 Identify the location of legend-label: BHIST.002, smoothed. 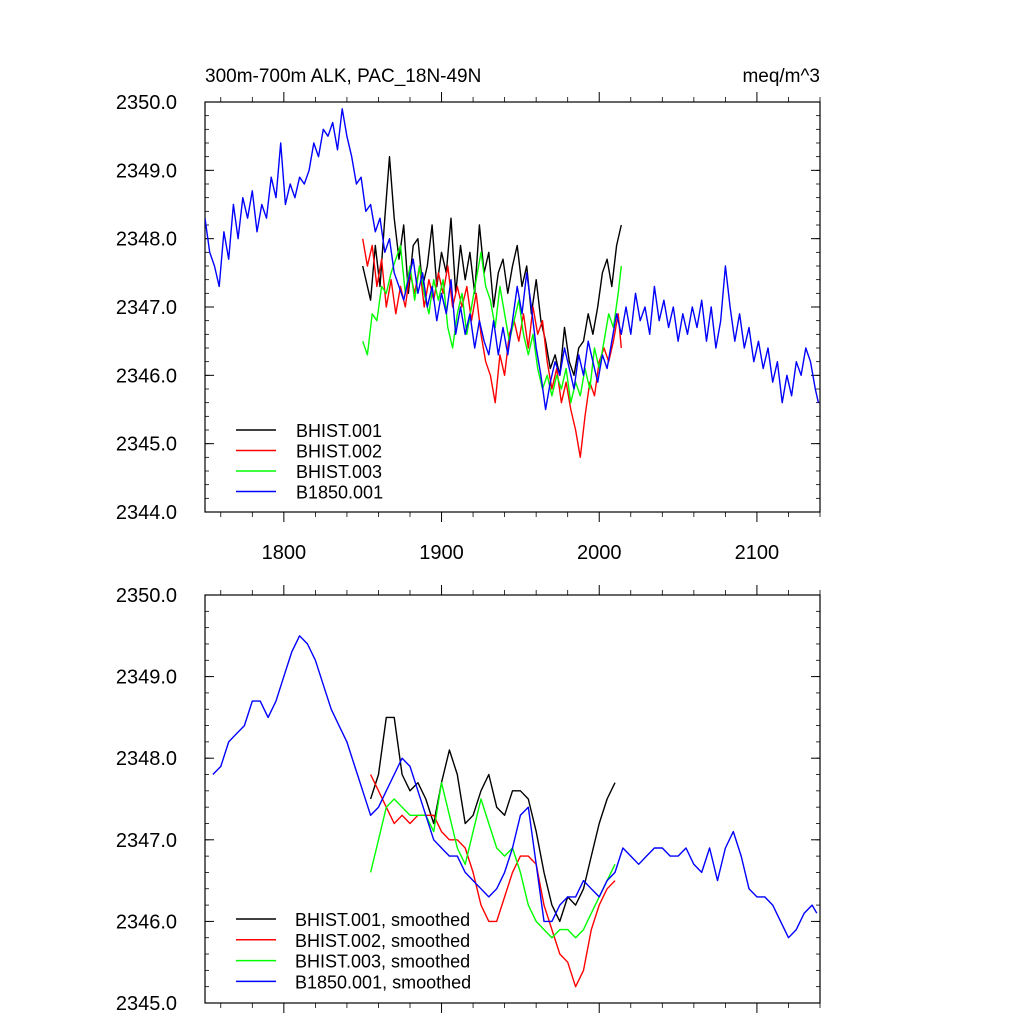
(382, 941).